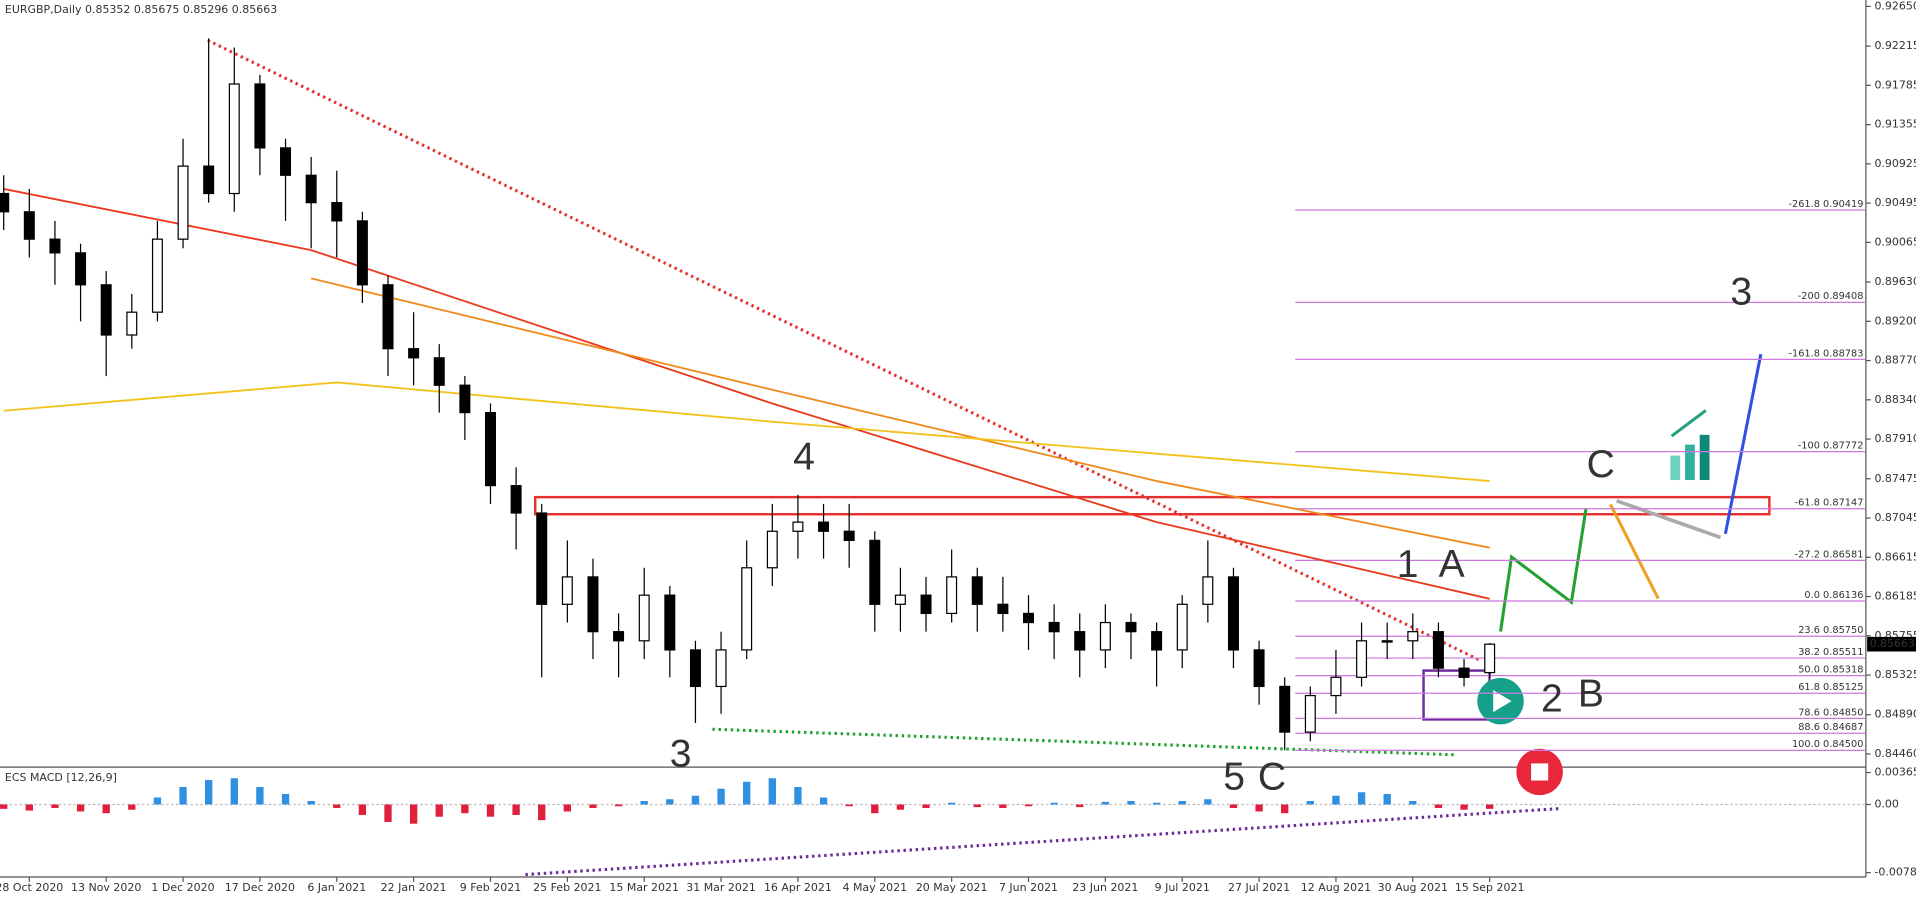 This screenshot has width=1916, height=899. What do you see at coordinates (1895, 872) in the screenshot?
I see `macd-tick-label: -0.0078025` at bounding box center [1895, 872].